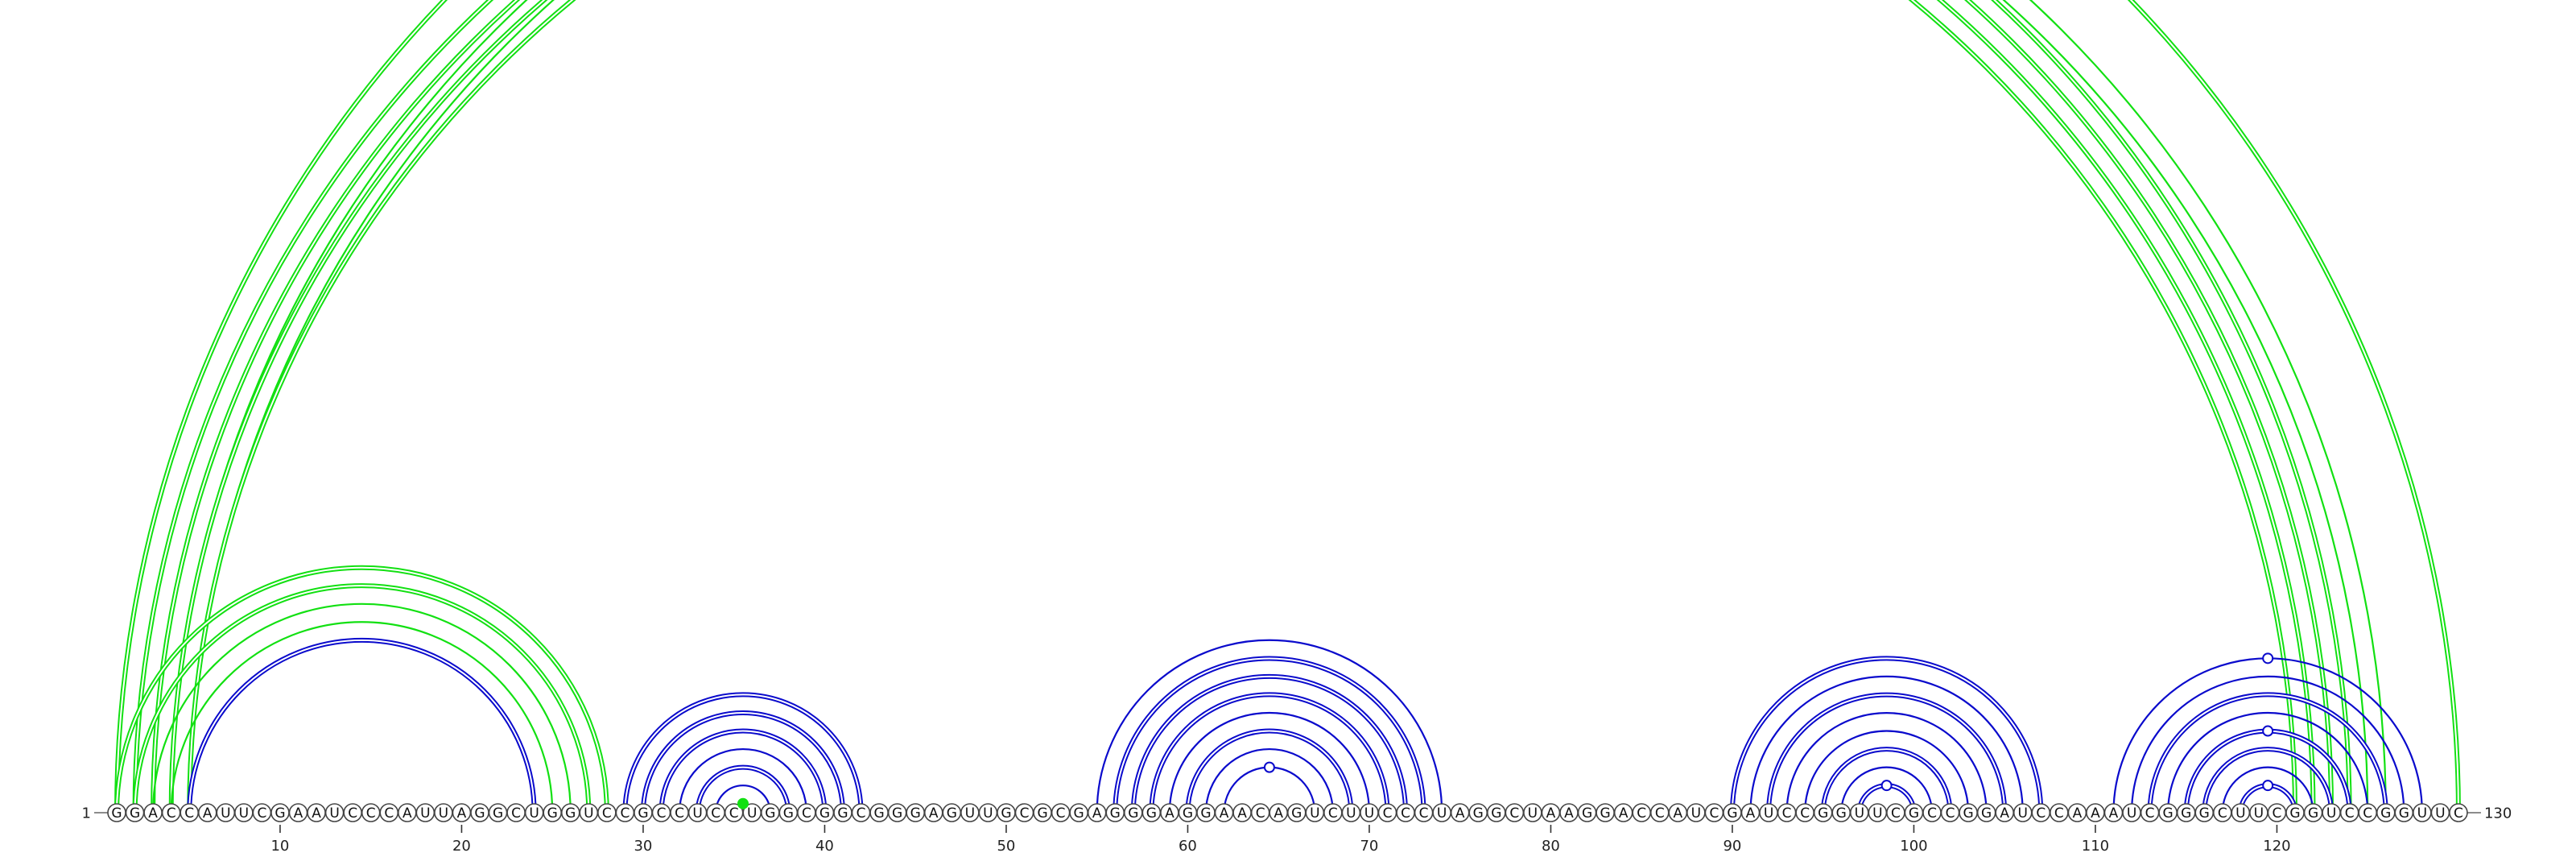 The image size is (2576, 857). What do you see at coordinates (643, 812) in the screenshot?
I see `nucleotide-30: G` at bounding box center [643, 812].